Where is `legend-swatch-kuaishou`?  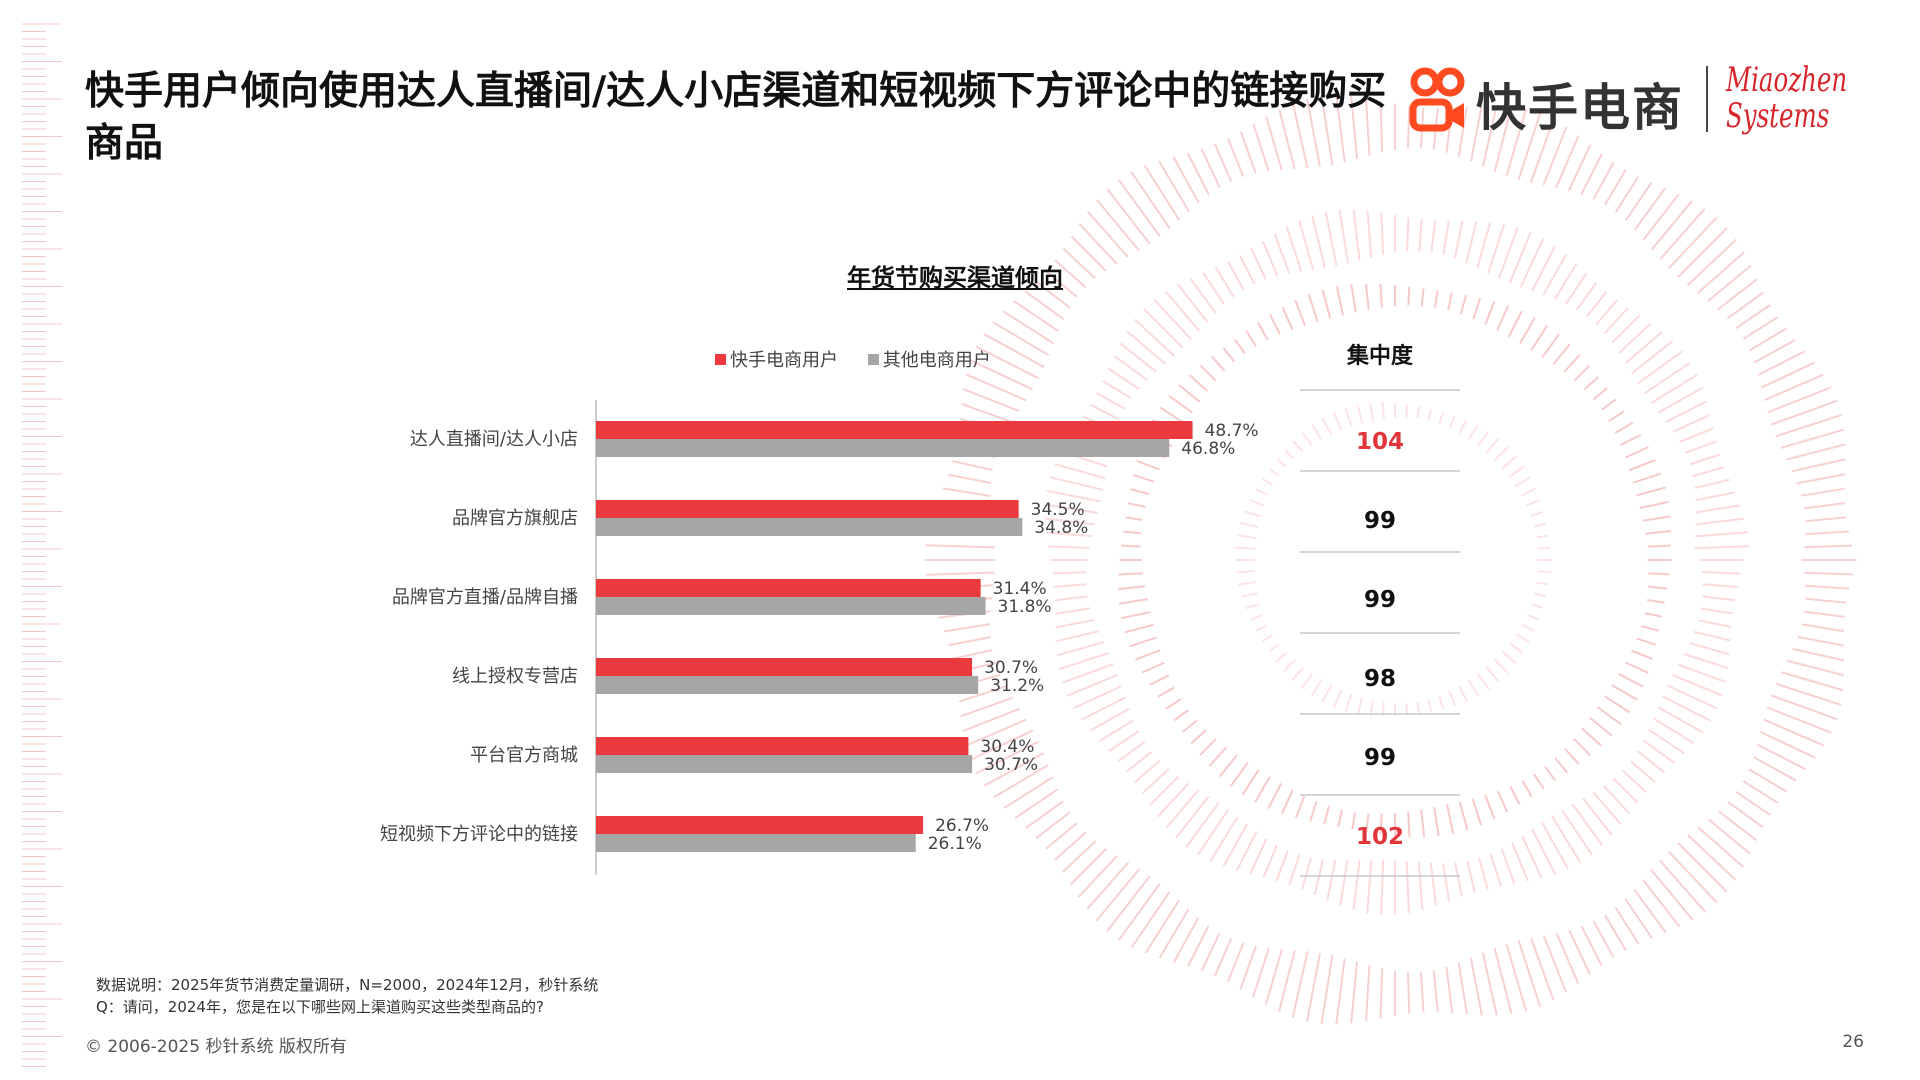 legend-swatch-kuaishou is located at coordinates (720, 359).